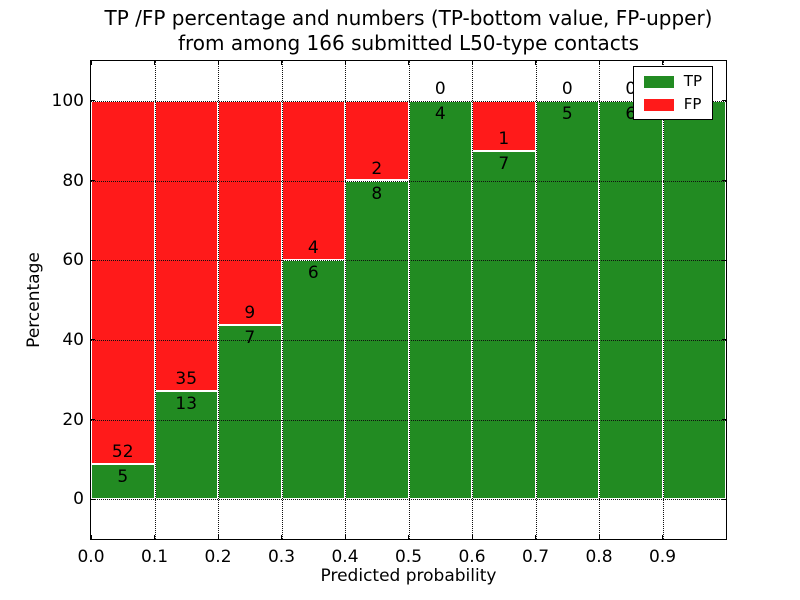  I want to click on legend-swatch-tp, so click(658, 81).